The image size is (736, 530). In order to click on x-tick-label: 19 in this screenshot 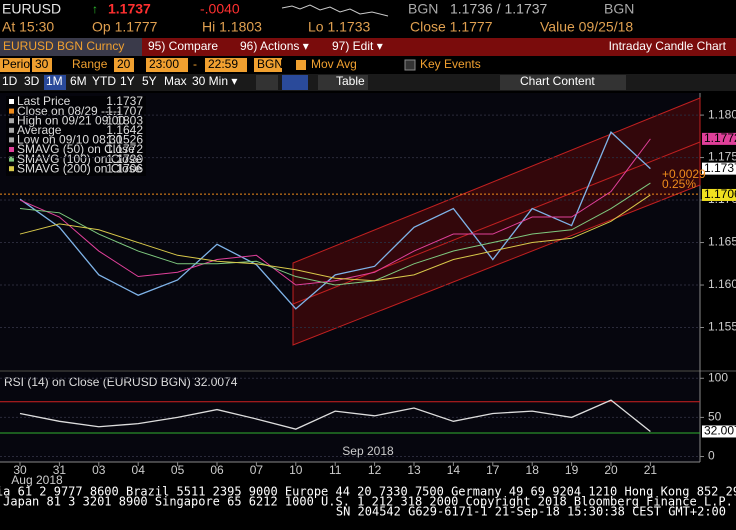, I will do `click(572, 470)`.